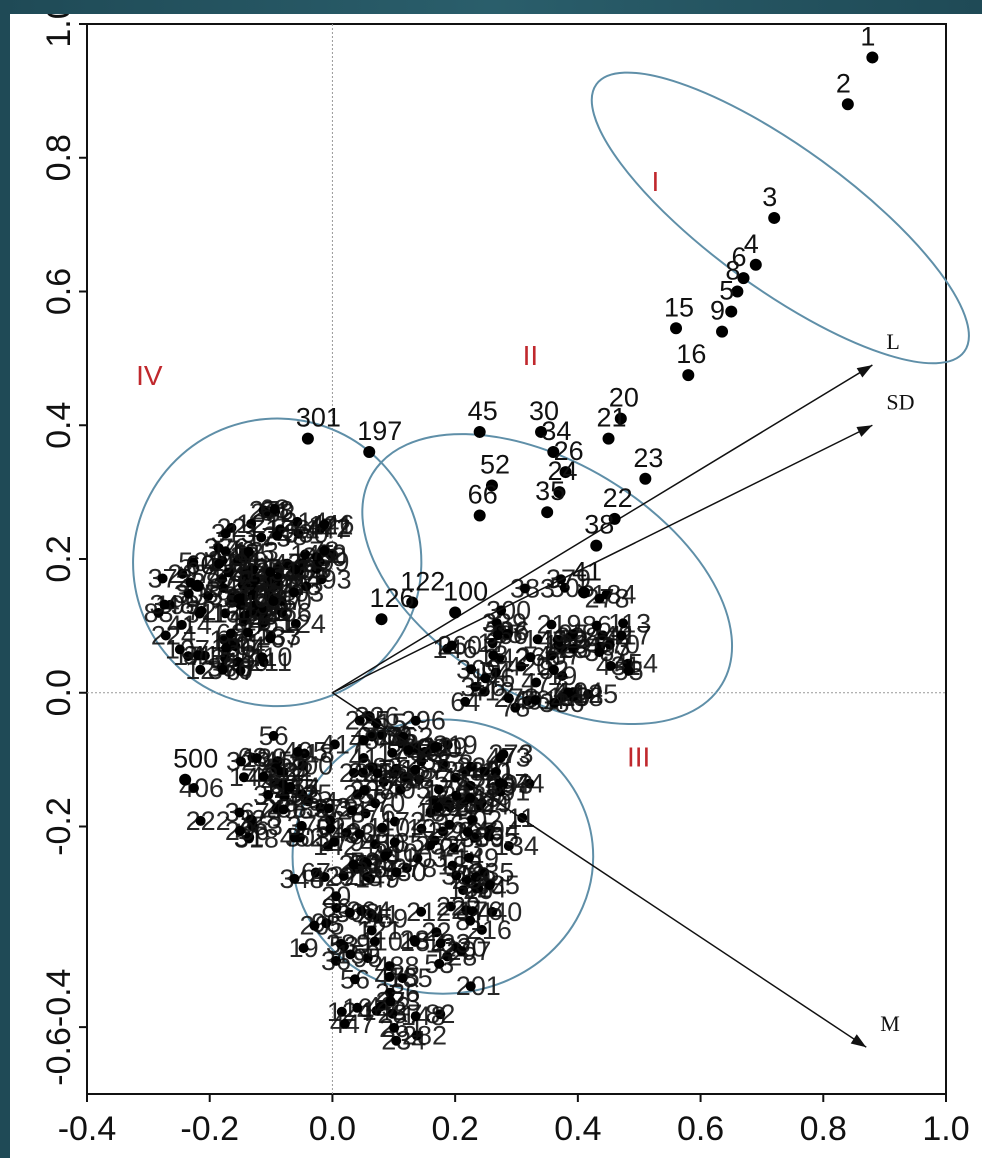 The height and width of the screenshot is (1158, 982). I want to click on vector-label-SD: SD, so click(900, 401).